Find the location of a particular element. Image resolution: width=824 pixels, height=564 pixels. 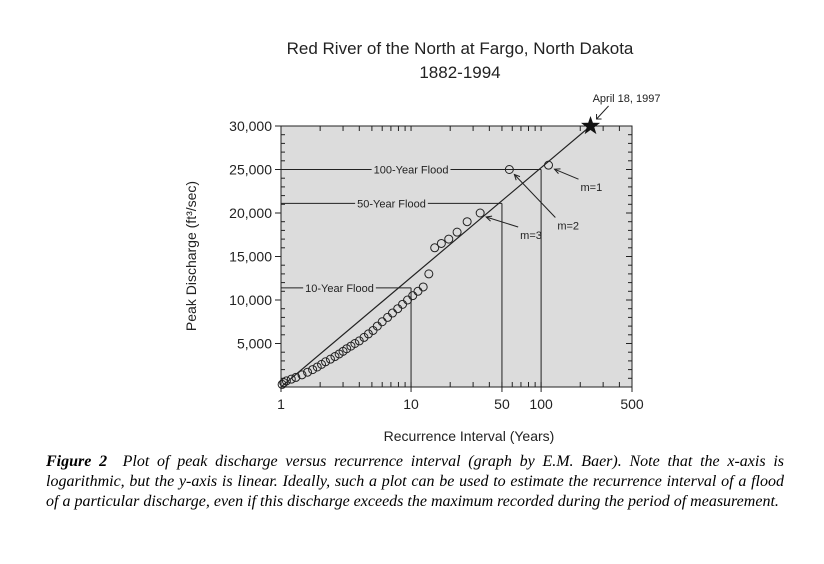

y-tick-label: 15,000 is located at coordinates (250, 257).